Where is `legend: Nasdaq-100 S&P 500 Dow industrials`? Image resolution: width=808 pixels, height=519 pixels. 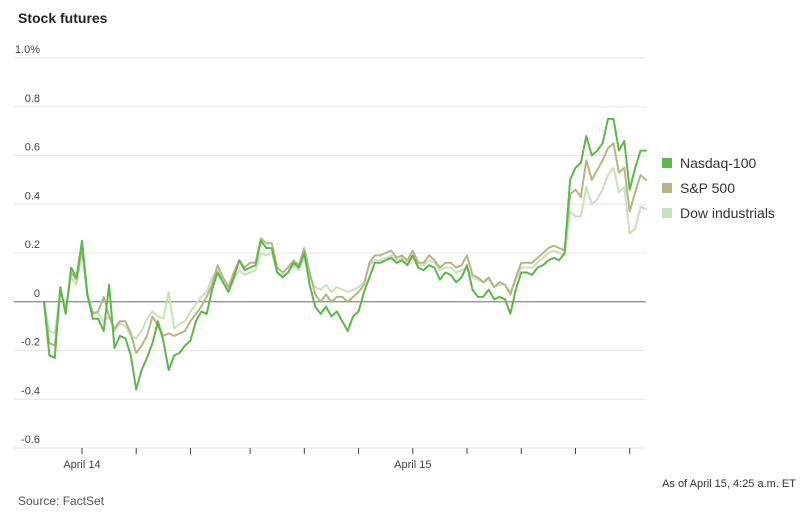
legend: Nasdaq-100 S&P 500 Dow industrials is located at coordinates (718, 187).